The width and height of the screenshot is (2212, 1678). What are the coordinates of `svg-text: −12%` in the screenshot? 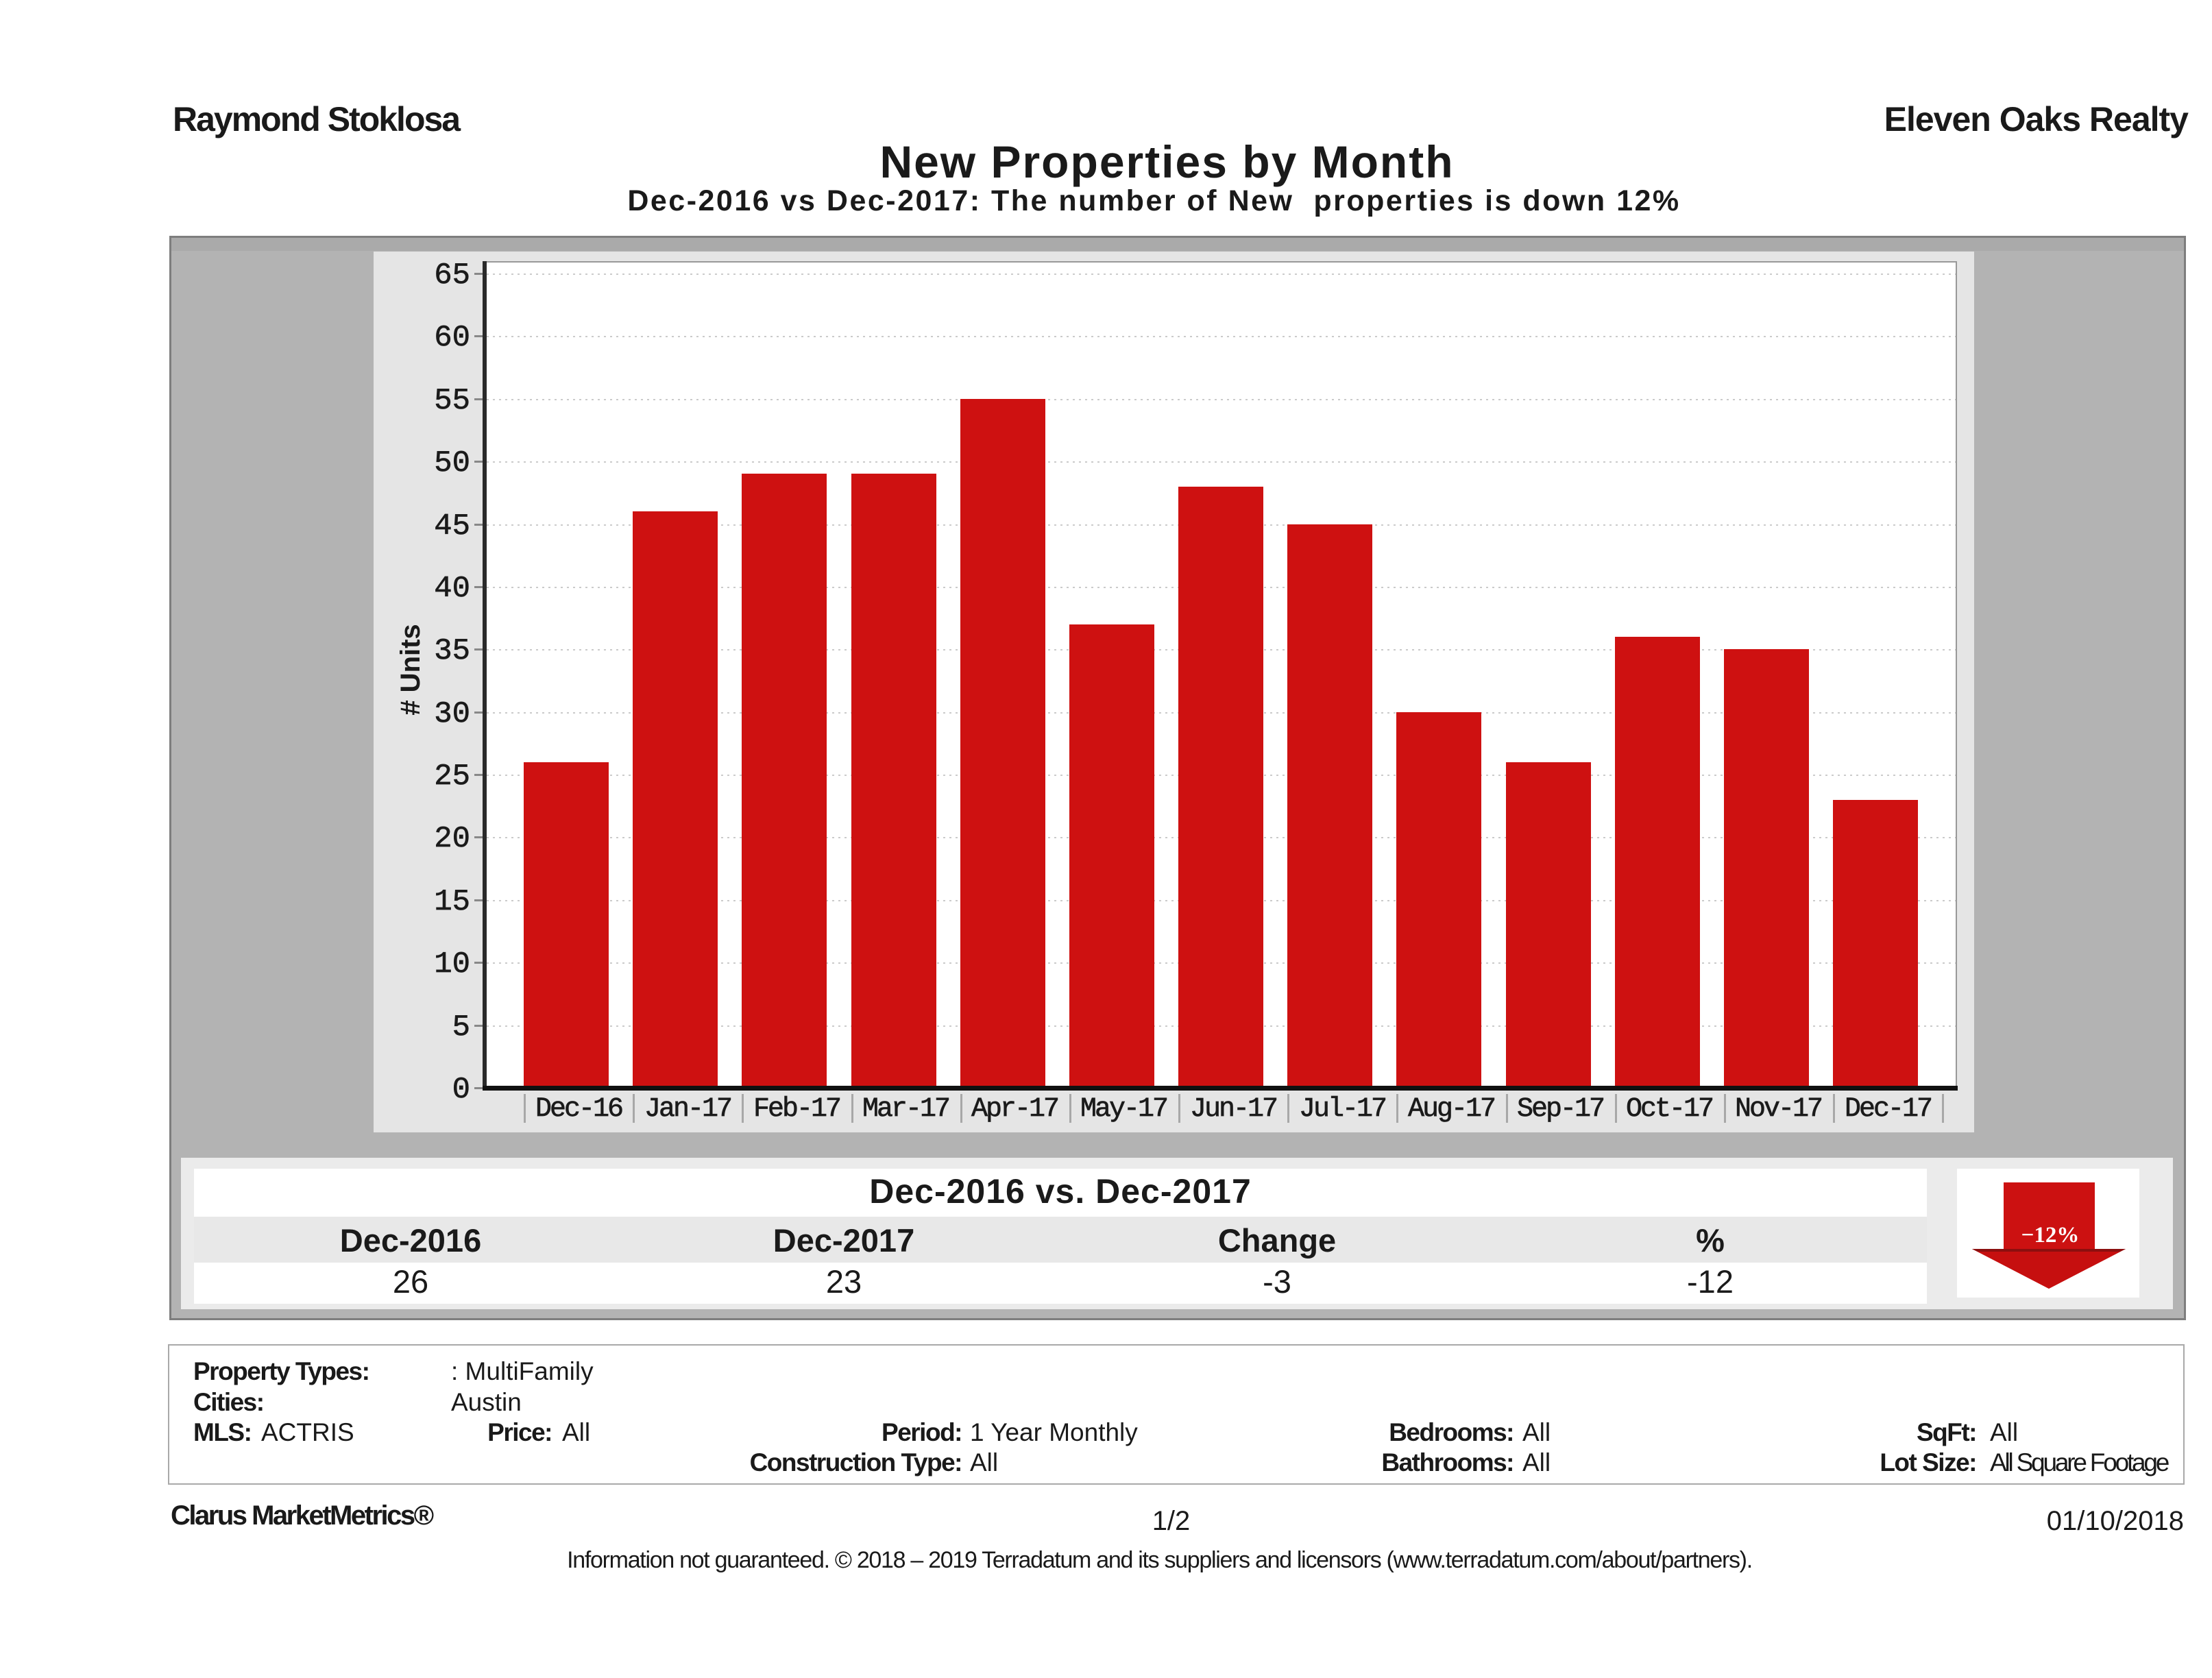 It's located at (2050, 1235).